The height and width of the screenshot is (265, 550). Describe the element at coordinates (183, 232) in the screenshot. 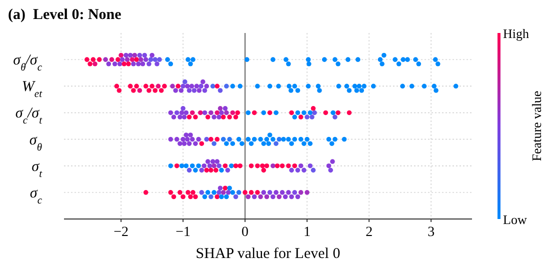

I see `x-tick-label: −1` at that location.